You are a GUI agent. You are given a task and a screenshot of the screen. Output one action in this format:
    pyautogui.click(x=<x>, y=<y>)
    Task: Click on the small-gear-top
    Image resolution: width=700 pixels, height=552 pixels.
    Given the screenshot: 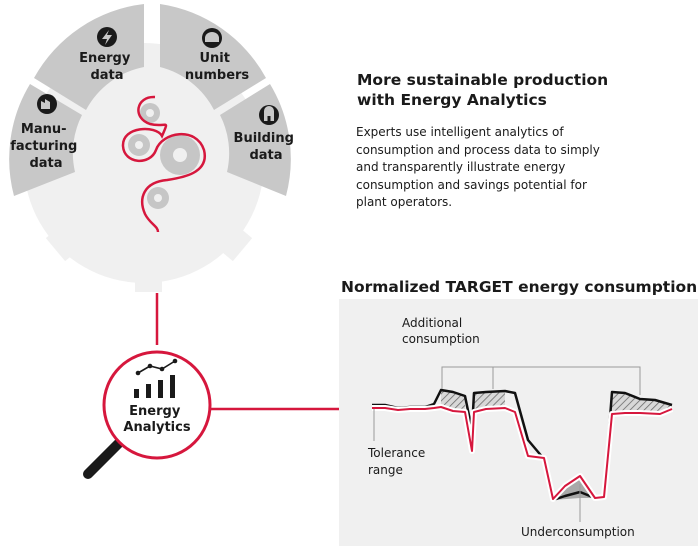 What is the action you would take?
    pyautogui.click(x=150, y=113)
    